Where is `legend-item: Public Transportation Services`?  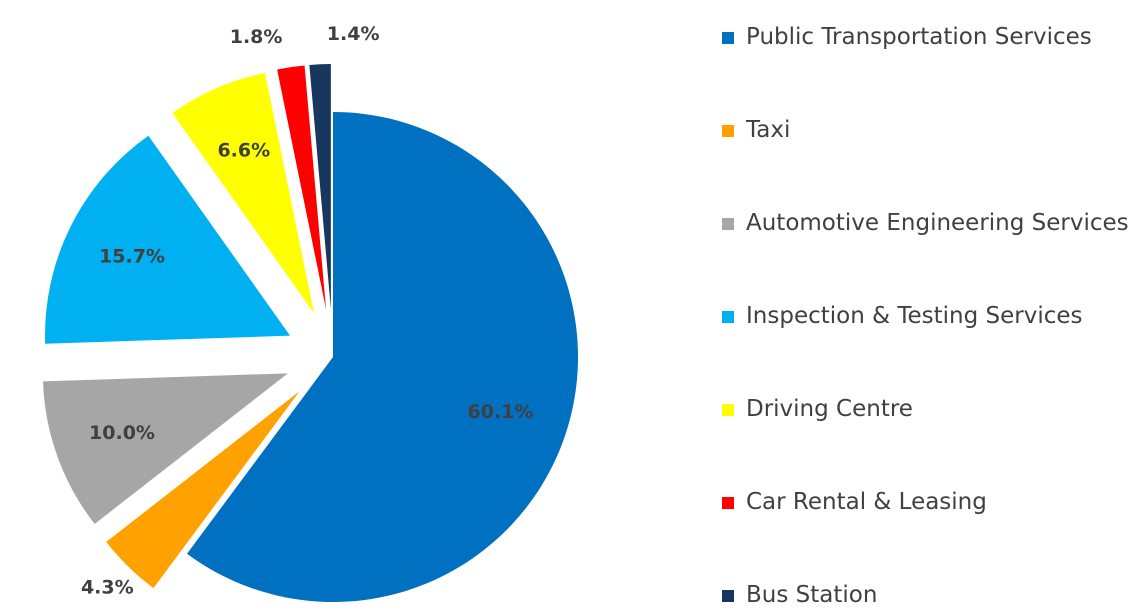 legend-item: Public Transportation Services is located at coordinates (924, 37).